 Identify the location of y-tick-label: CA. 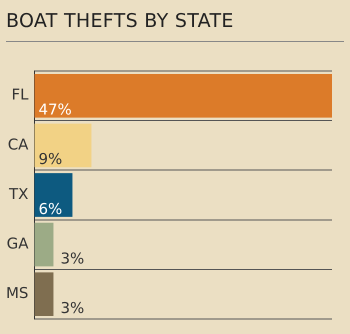
(19, 144).